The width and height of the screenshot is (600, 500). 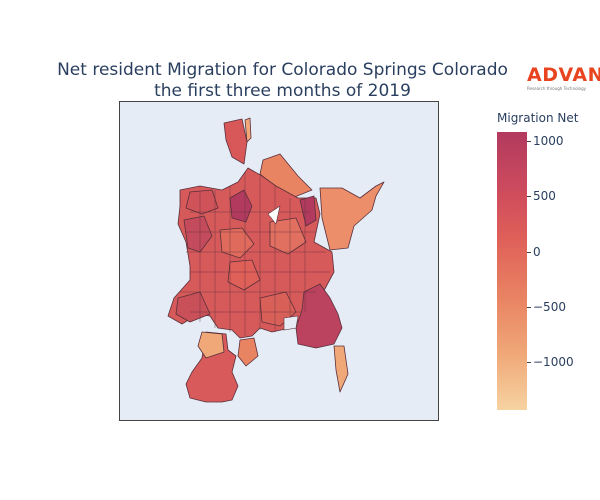 What do you see at coordinates (319, 316) in the screenshot?
I see `tract-southeast` at bounding box center [319, 316].